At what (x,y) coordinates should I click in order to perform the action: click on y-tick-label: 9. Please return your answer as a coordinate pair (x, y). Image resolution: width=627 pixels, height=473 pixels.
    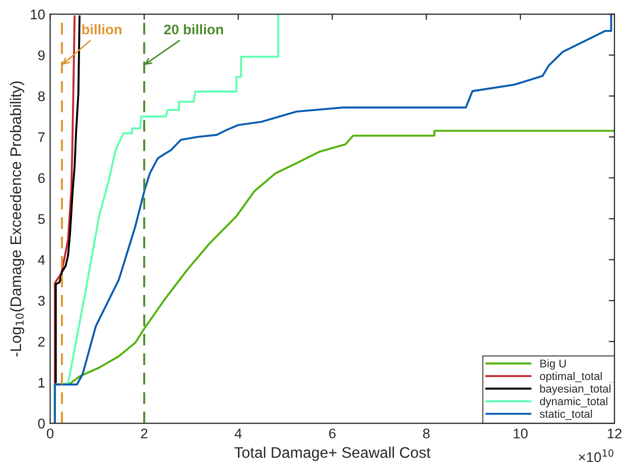
    Looking at the image, I should click on (41, 55).